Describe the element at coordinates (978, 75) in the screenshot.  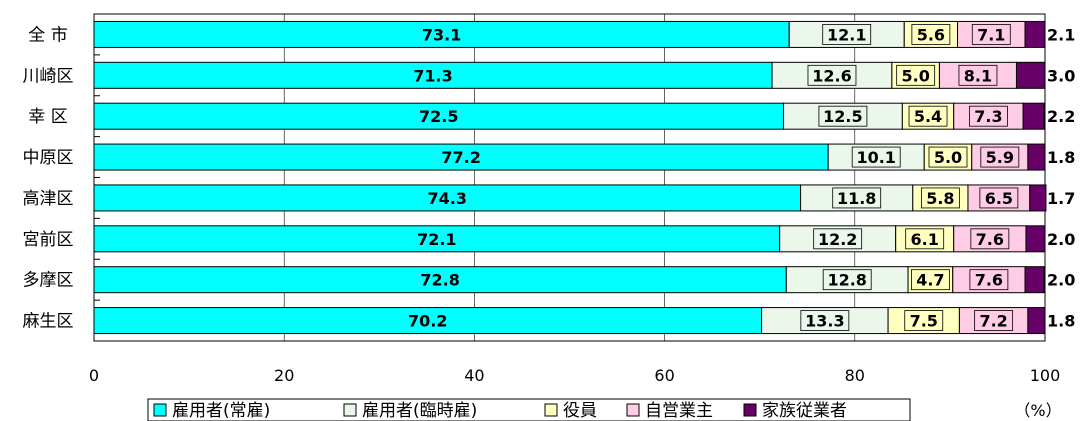
I see `data-label: 8.1` at that location.